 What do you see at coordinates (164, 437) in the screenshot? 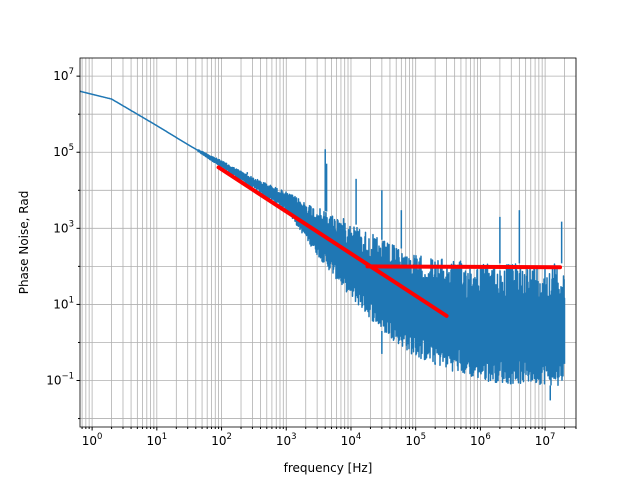
I see `x-tick-exponent: 1` at bounding box center [164, 437].